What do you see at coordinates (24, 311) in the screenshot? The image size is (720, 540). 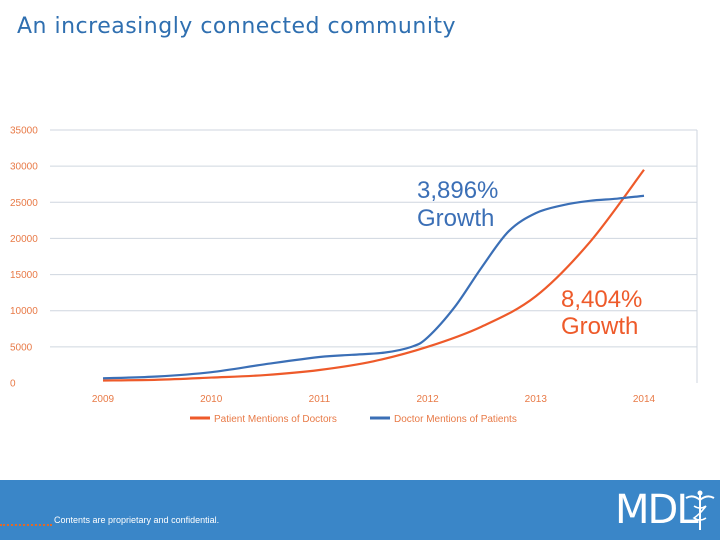 I see `y-tick-label: 10000` at bounding box center [24, 311].